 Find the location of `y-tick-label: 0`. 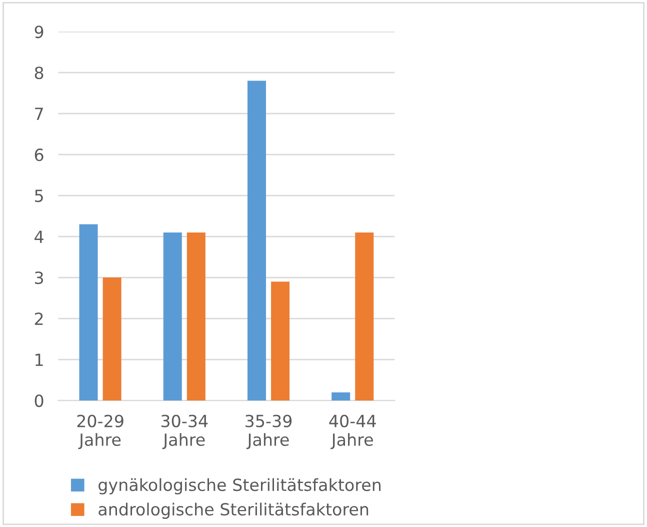

y-tick-label: 0 is located at coordinates (39, 401).